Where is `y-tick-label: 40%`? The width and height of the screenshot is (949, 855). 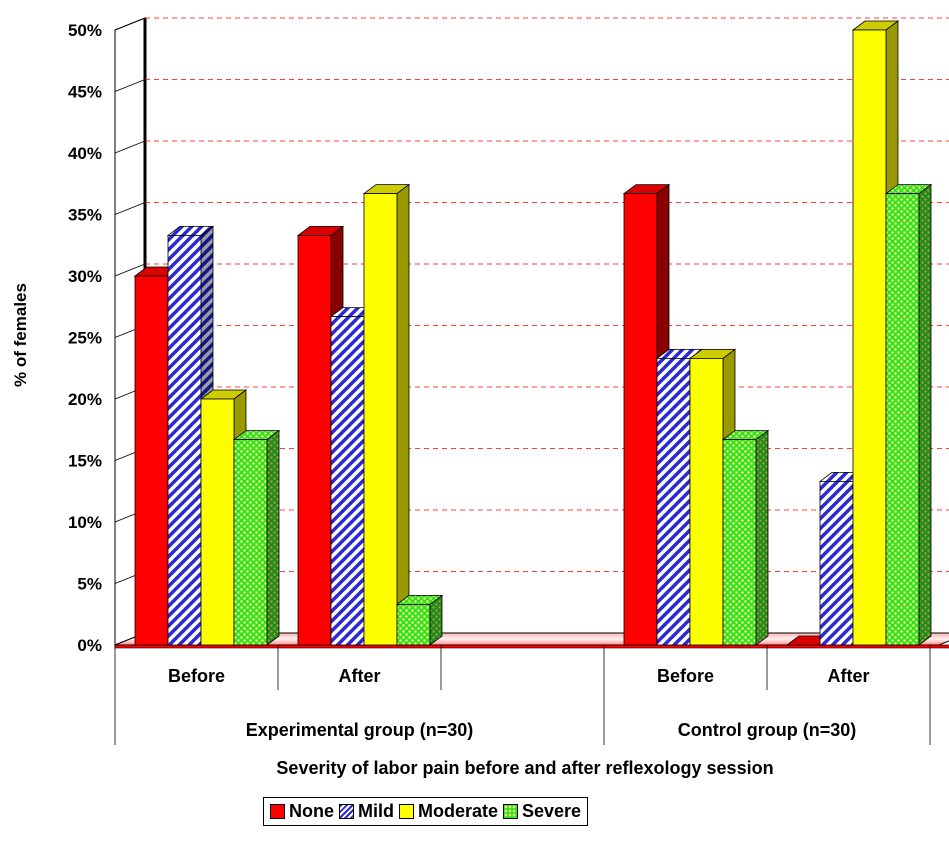
y-tick-label: 40% is located at coordinates (85, 153).